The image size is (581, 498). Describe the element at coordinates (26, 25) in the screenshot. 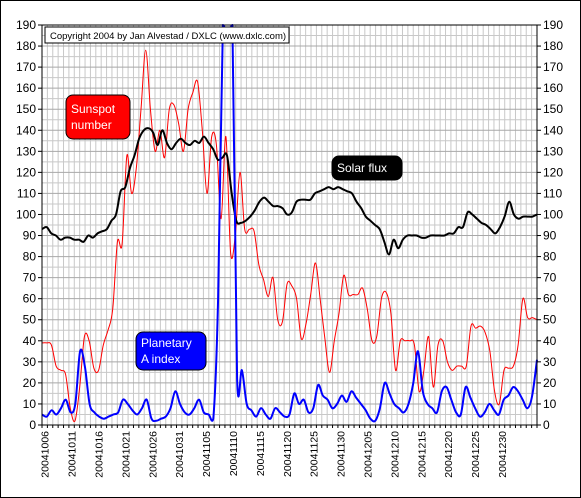

I see `y-tick-label-left: 190` at that location.